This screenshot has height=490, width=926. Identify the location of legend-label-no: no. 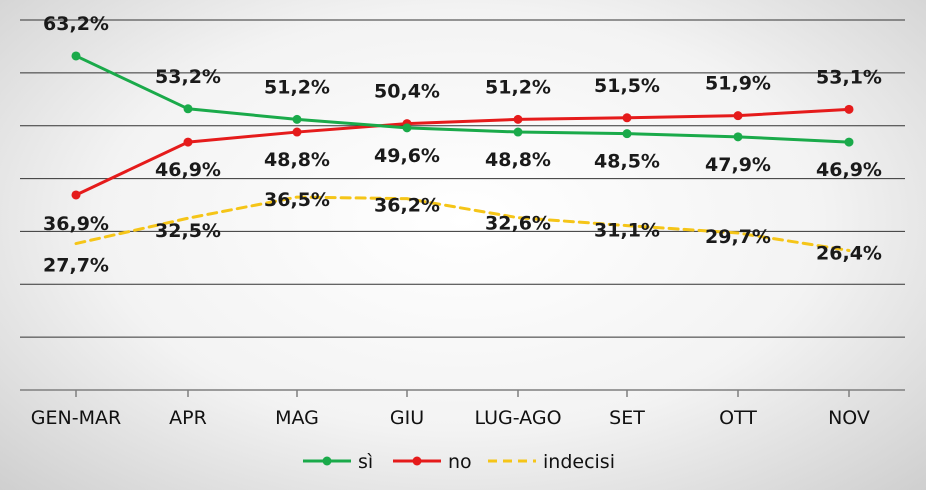
(460, 462).